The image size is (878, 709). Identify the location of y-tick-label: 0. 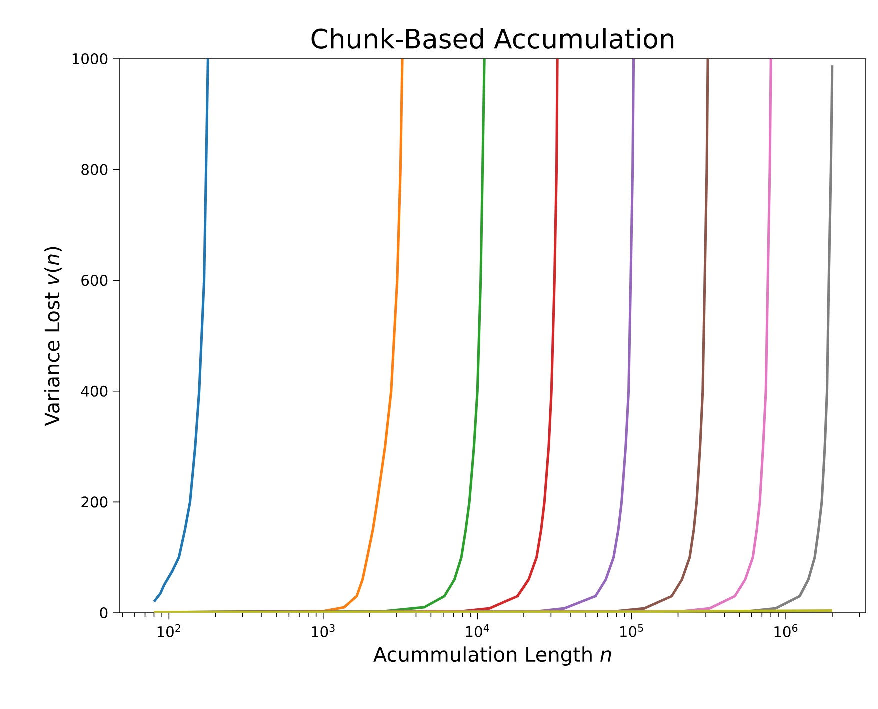
(104, 613).